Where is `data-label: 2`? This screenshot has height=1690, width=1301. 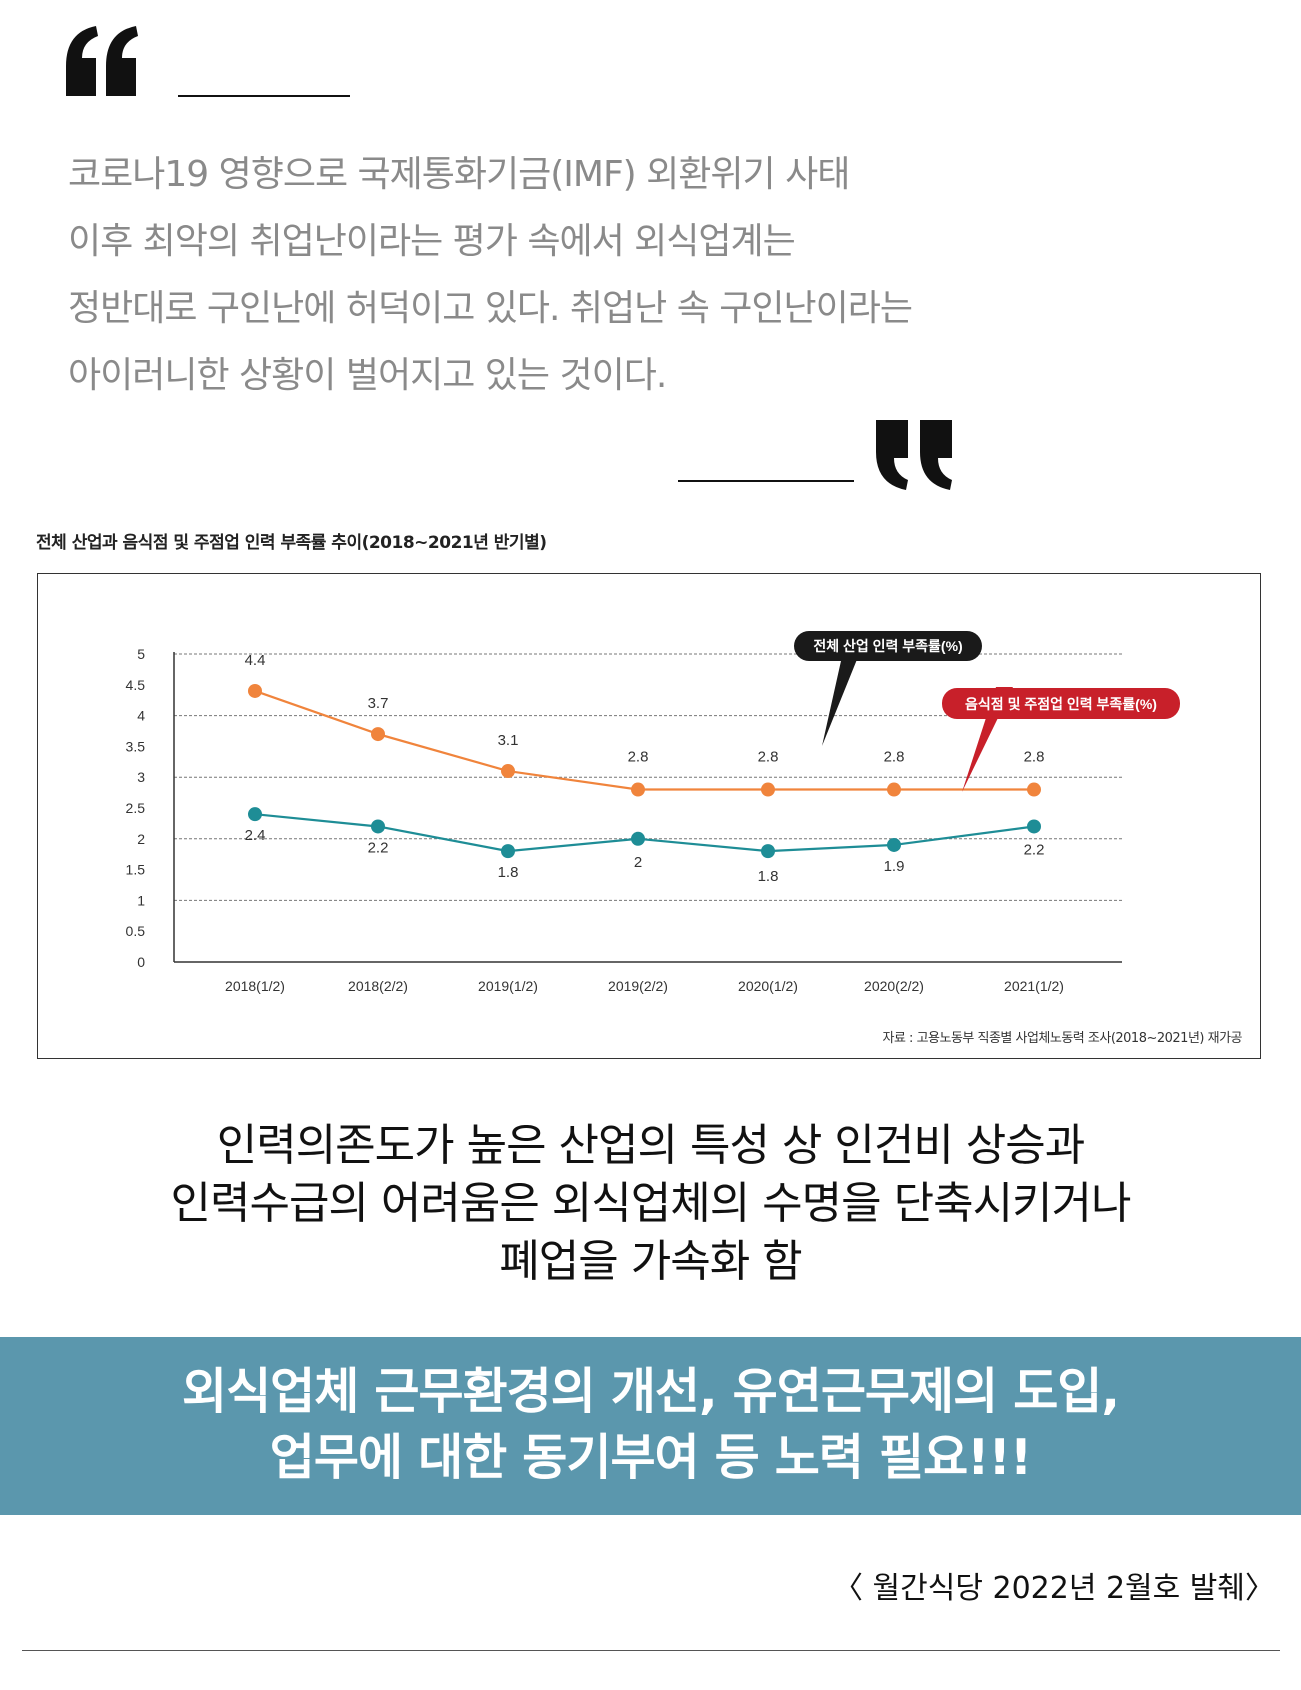 data-label: 2 is located at coordinates (638, 862).